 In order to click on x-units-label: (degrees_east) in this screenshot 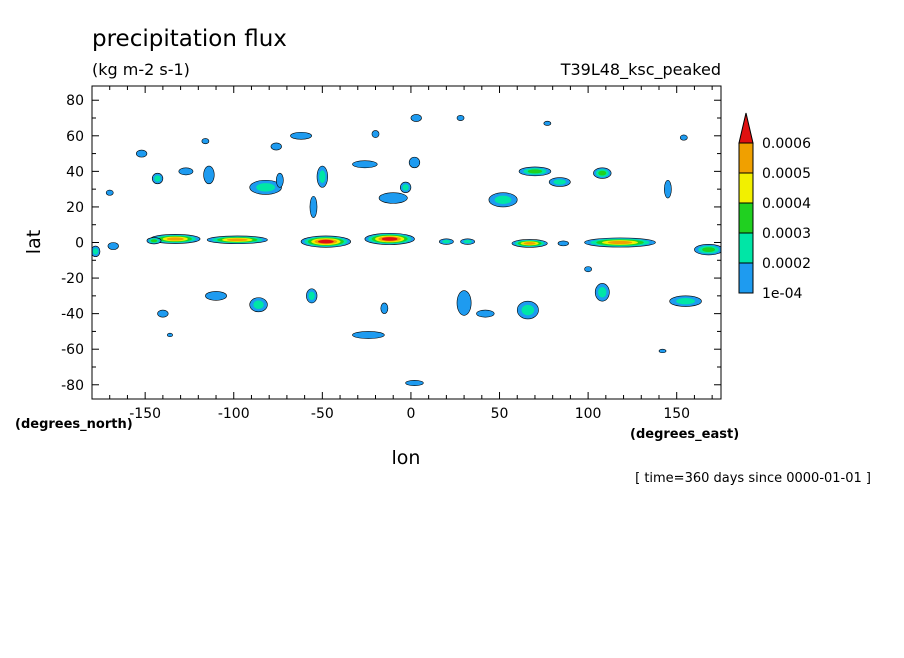, I will do `click(684, 434)`.